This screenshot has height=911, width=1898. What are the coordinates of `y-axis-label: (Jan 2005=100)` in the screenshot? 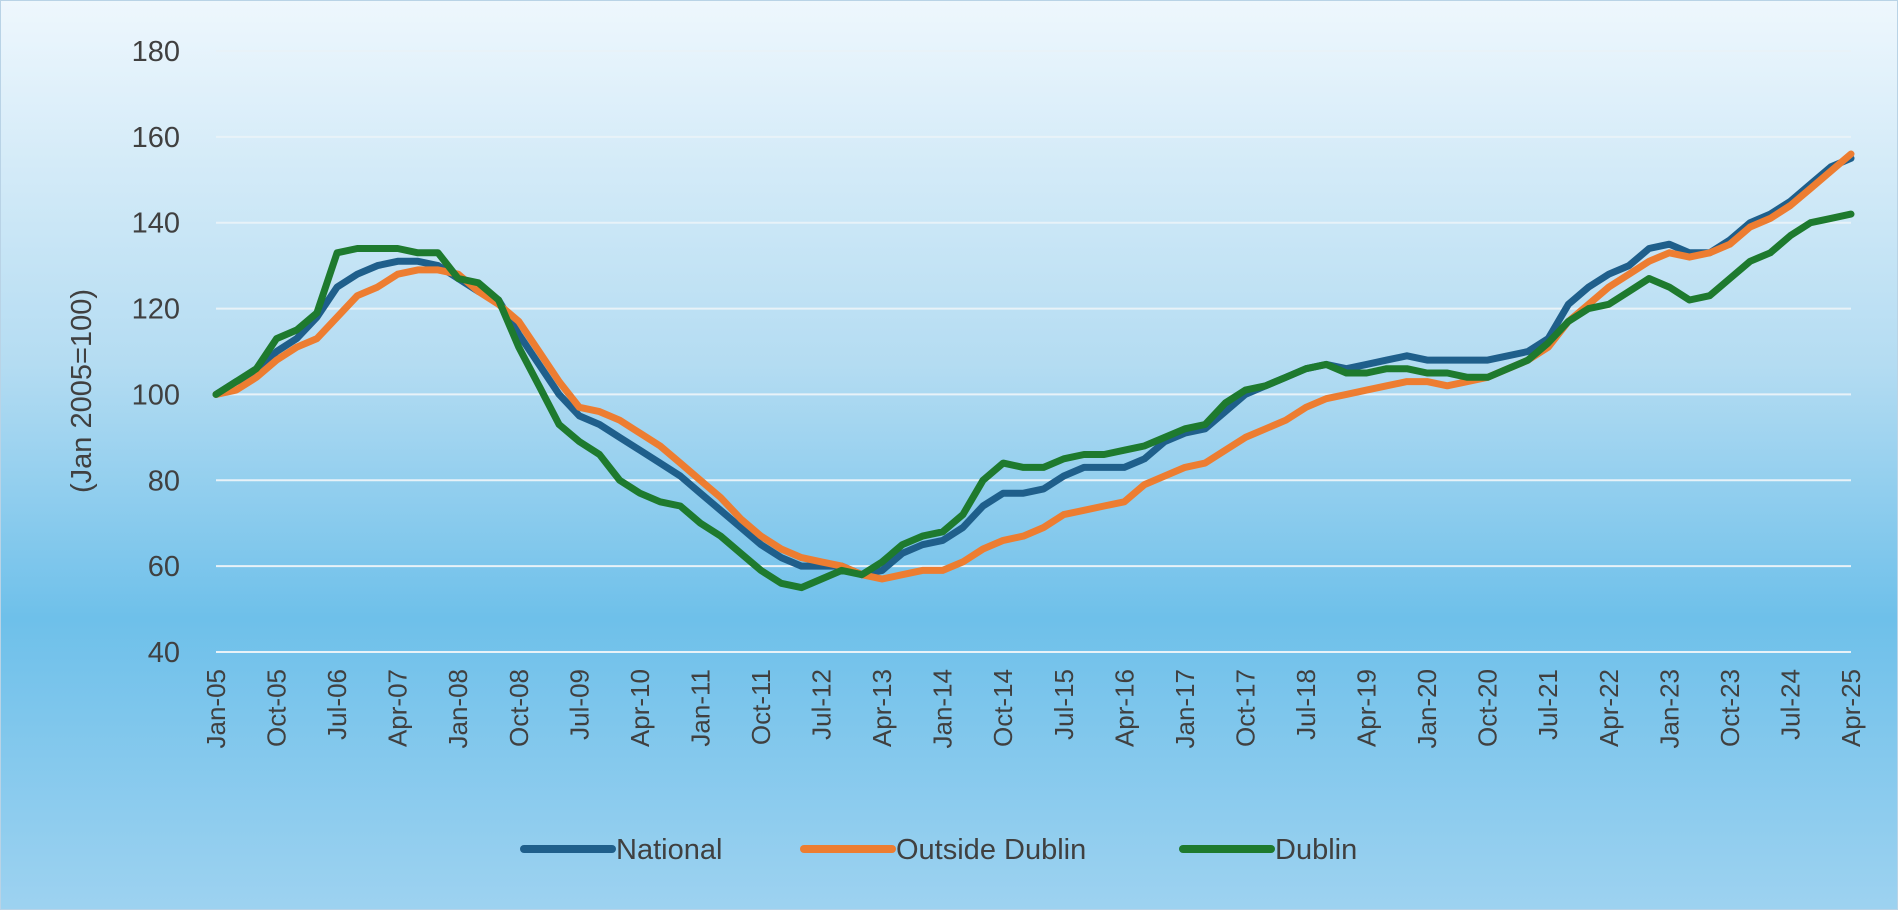 It's located at (82, 391).